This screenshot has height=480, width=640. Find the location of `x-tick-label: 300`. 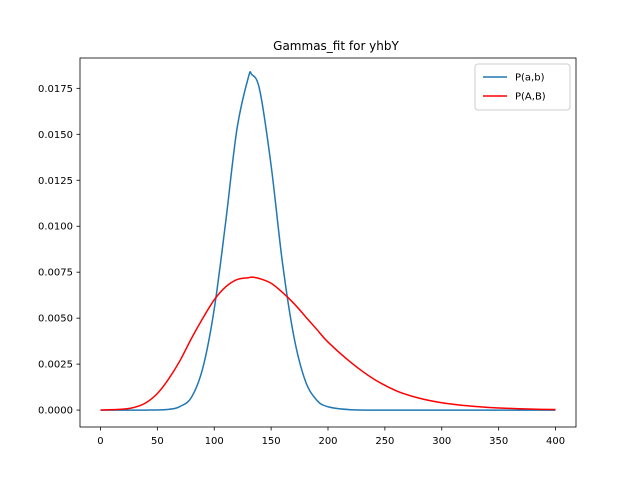

x-tick-label: 300 is located at coordinates (441, 441).